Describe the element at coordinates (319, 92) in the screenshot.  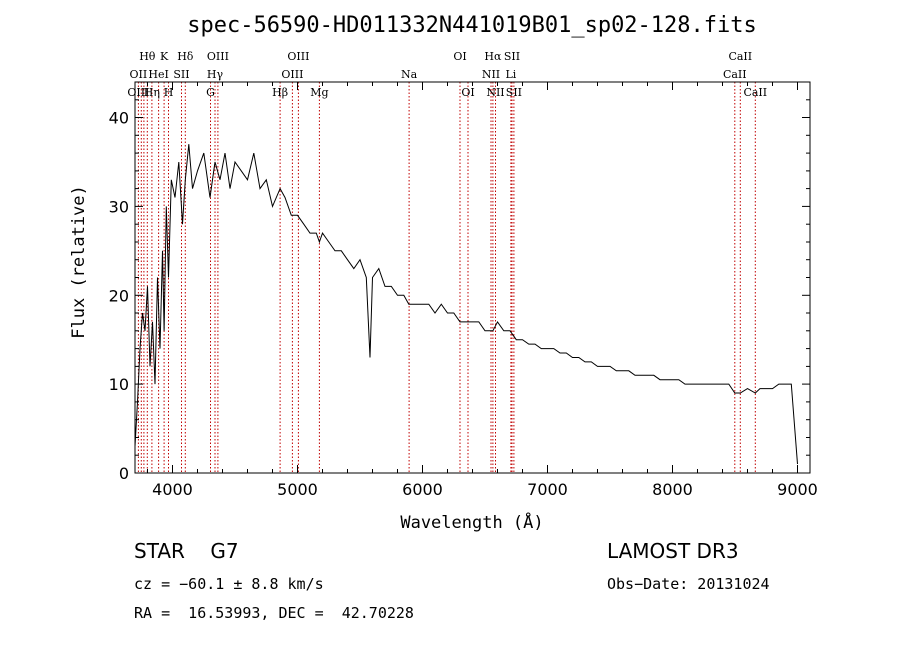
I see `spectral-line-label: Mg` at that location.